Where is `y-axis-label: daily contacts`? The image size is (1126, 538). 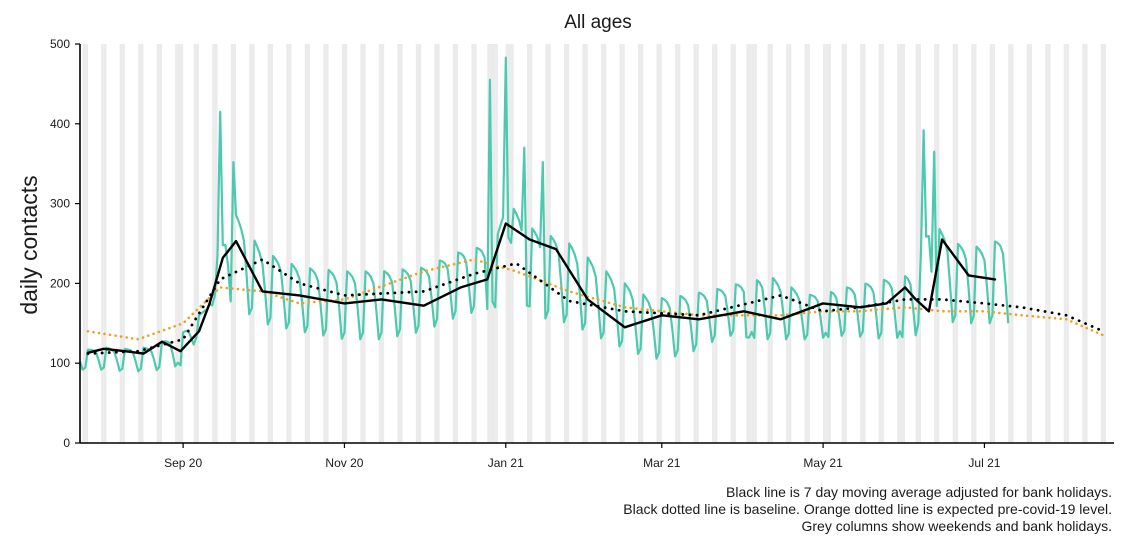
y-axis-label: daily contacts is located at coordinates (29, 244).